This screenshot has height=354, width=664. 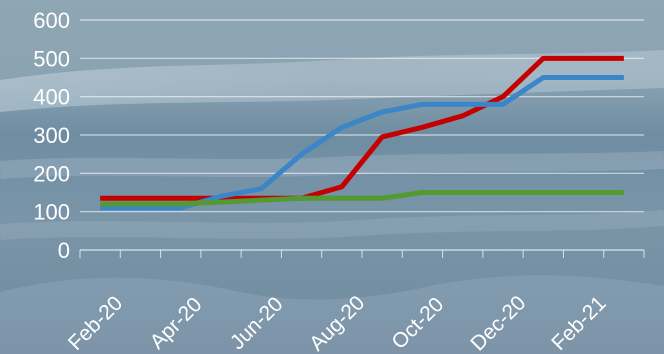 What do you see at coordinates (498, 322) in the screenshot?
I see `x-tick-label: Dec-20` at bounding box center [498, 322].